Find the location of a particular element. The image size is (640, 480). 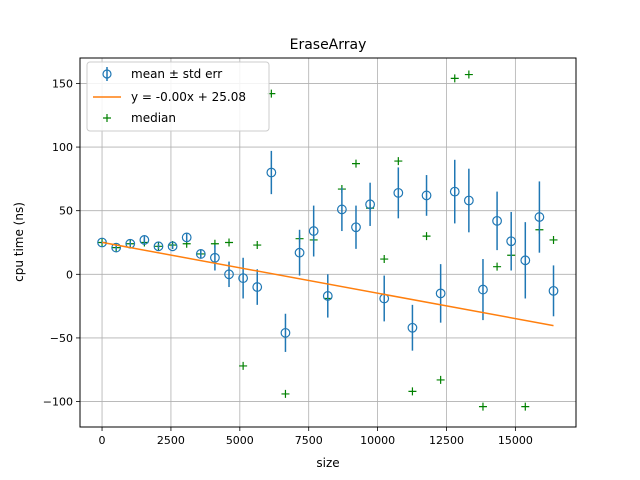

y-axis-label: cpu time (ns) is located at coordinates (19, 242).